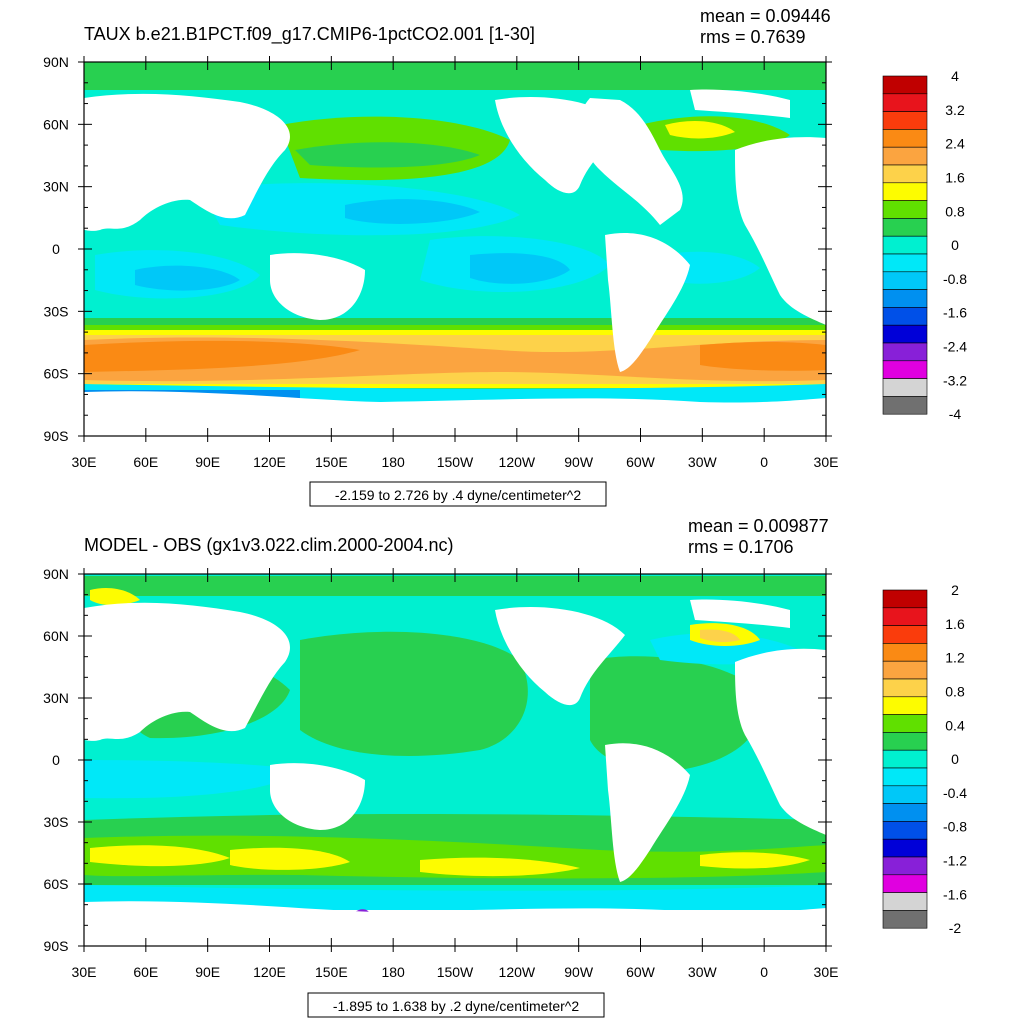 This screenshot has height=1024, width=1024. Describe the element at coordinates (955, 414) in the screenshot. I see `colorbar-label: -4` at that location.